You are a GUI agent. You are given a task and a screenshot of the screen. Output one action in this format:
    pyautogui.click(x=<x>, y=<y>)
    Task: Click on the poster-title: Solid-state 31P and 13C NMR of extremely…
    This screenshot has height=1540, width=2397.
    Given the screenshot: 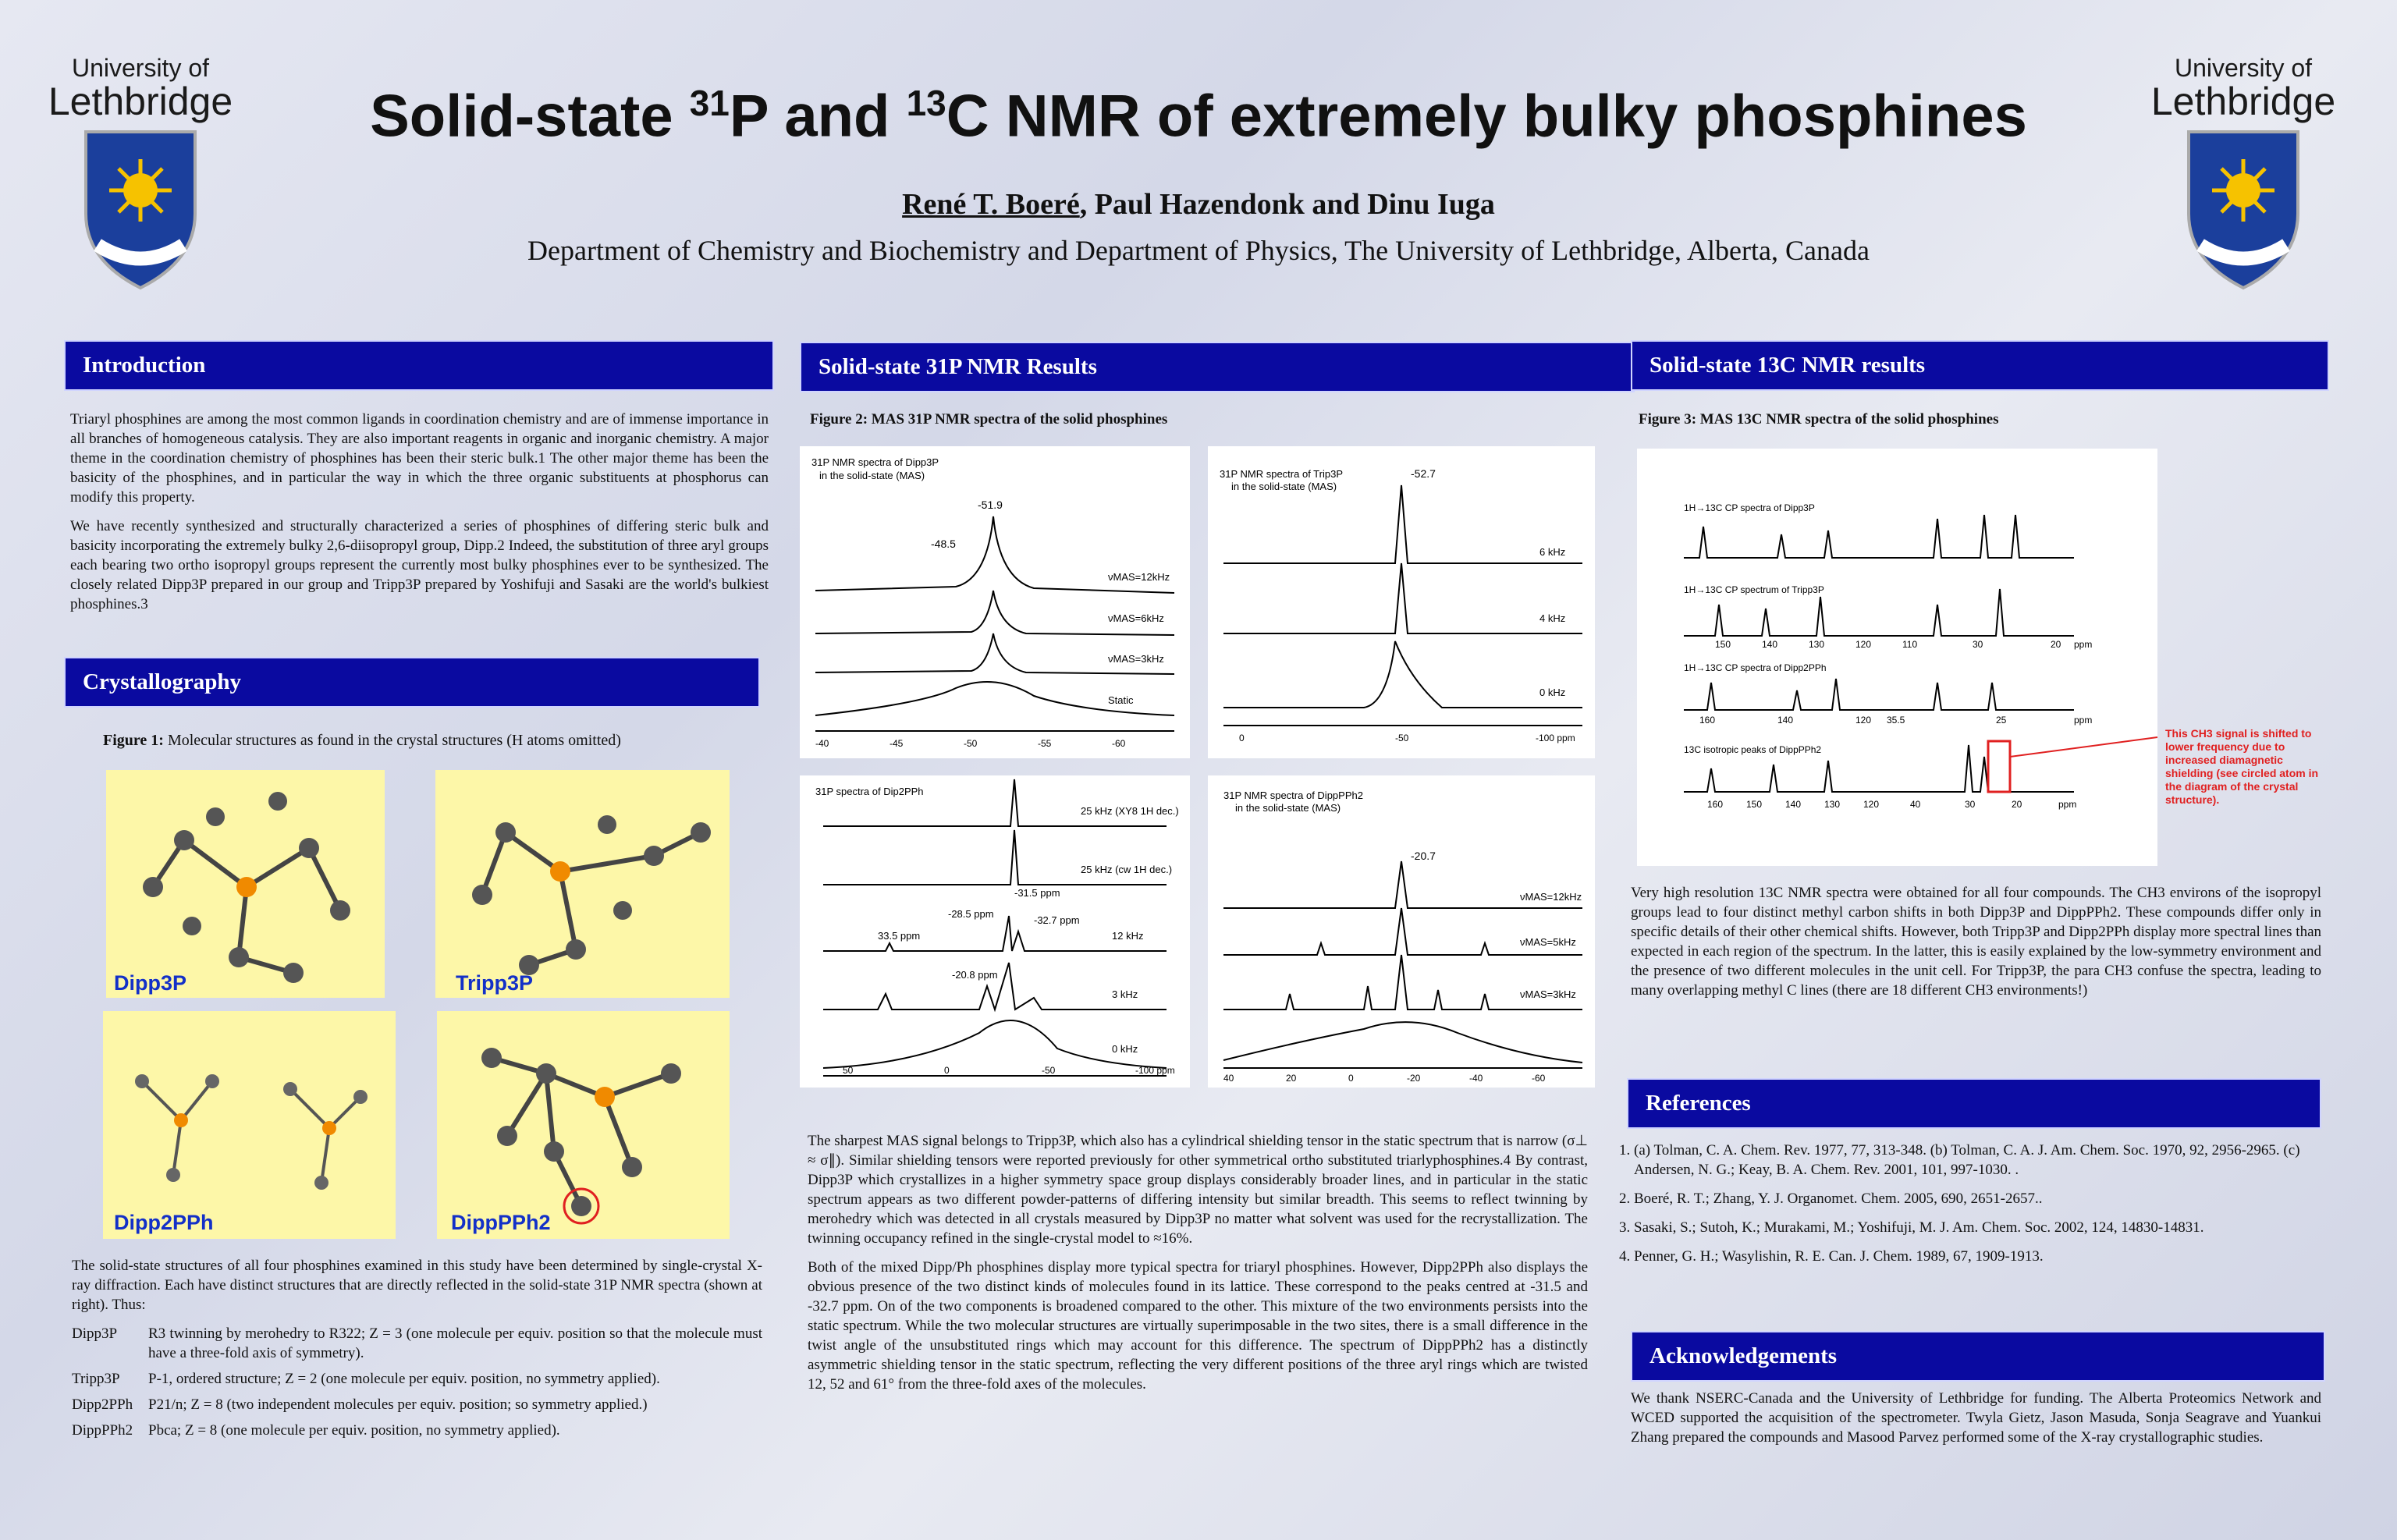 What is the action you would take?
    pyautogui.click(x=1198, y=116)
    